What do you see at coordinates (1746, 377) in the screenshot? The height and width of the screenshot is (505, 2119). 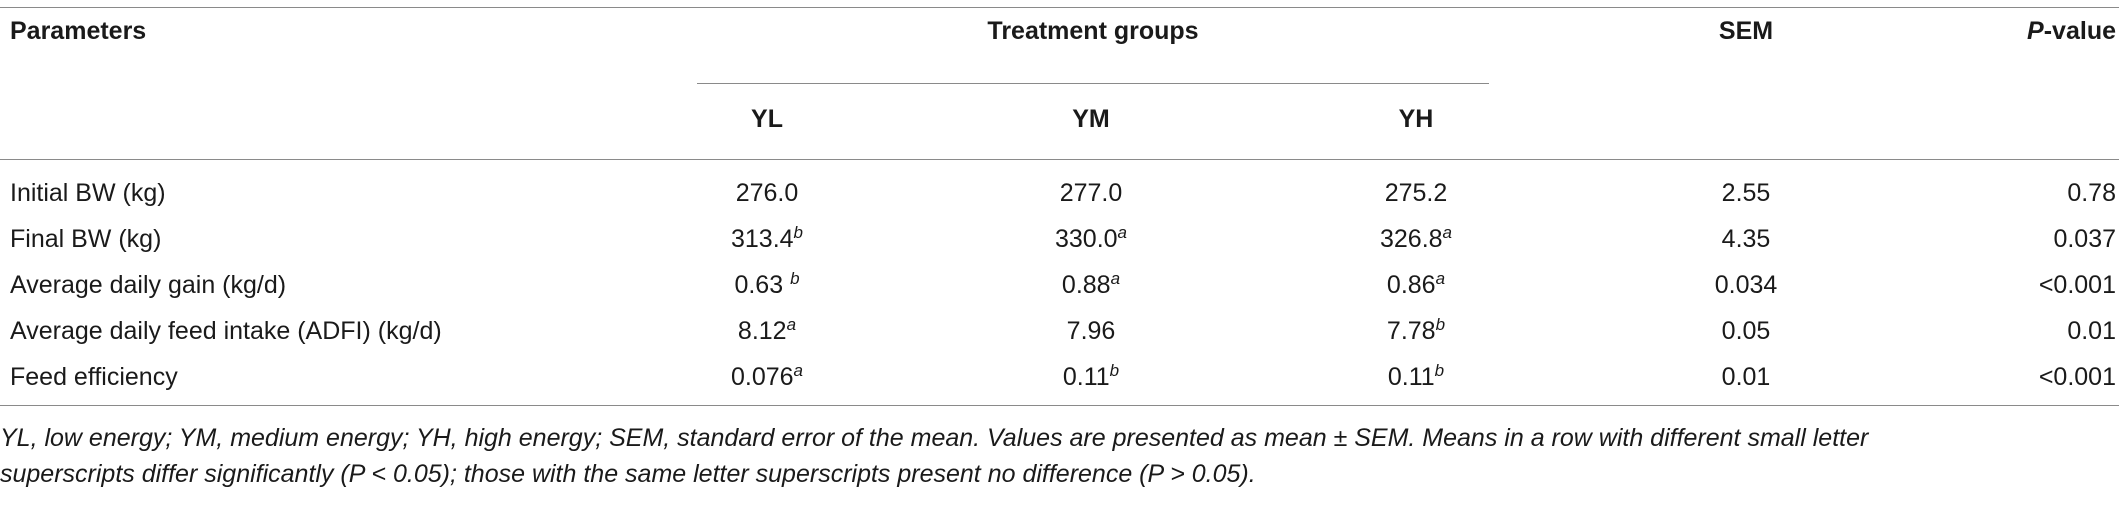 I see `cell-sem: 0.01` at bounding box center [1746, 377].